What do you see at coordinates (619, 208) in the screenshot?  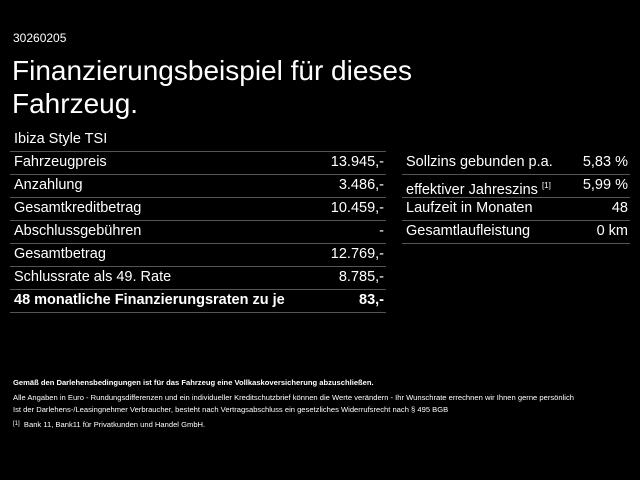 I see `row-value: 48` at bounding box center [619, 208].